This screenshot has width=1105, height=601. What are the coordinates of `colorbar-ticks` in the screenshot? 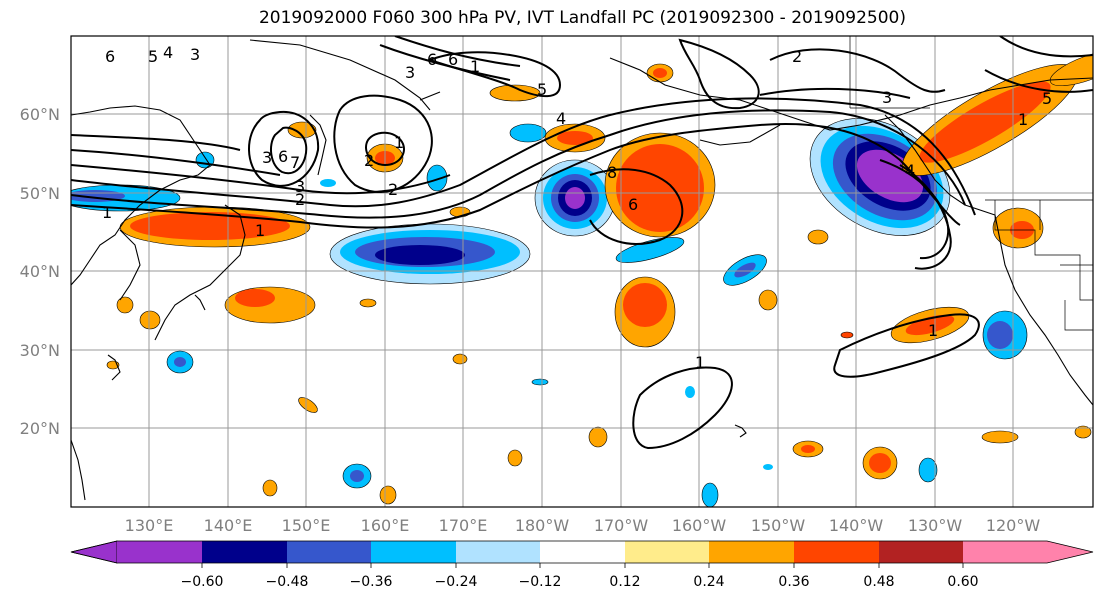 It's located at (582, 565).